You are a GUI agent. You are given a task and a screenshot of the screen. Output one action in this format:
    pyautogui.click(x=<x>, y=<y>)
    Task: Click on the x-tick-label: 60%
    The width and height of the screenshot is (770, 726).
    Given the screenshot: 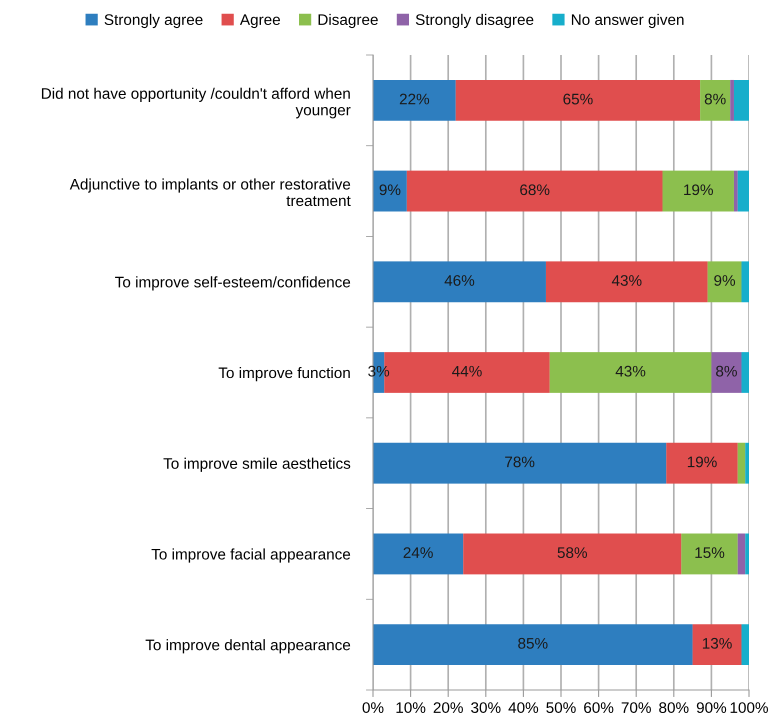 What is the action you would take?
    pyautogui.click(x=599, y=708)
    